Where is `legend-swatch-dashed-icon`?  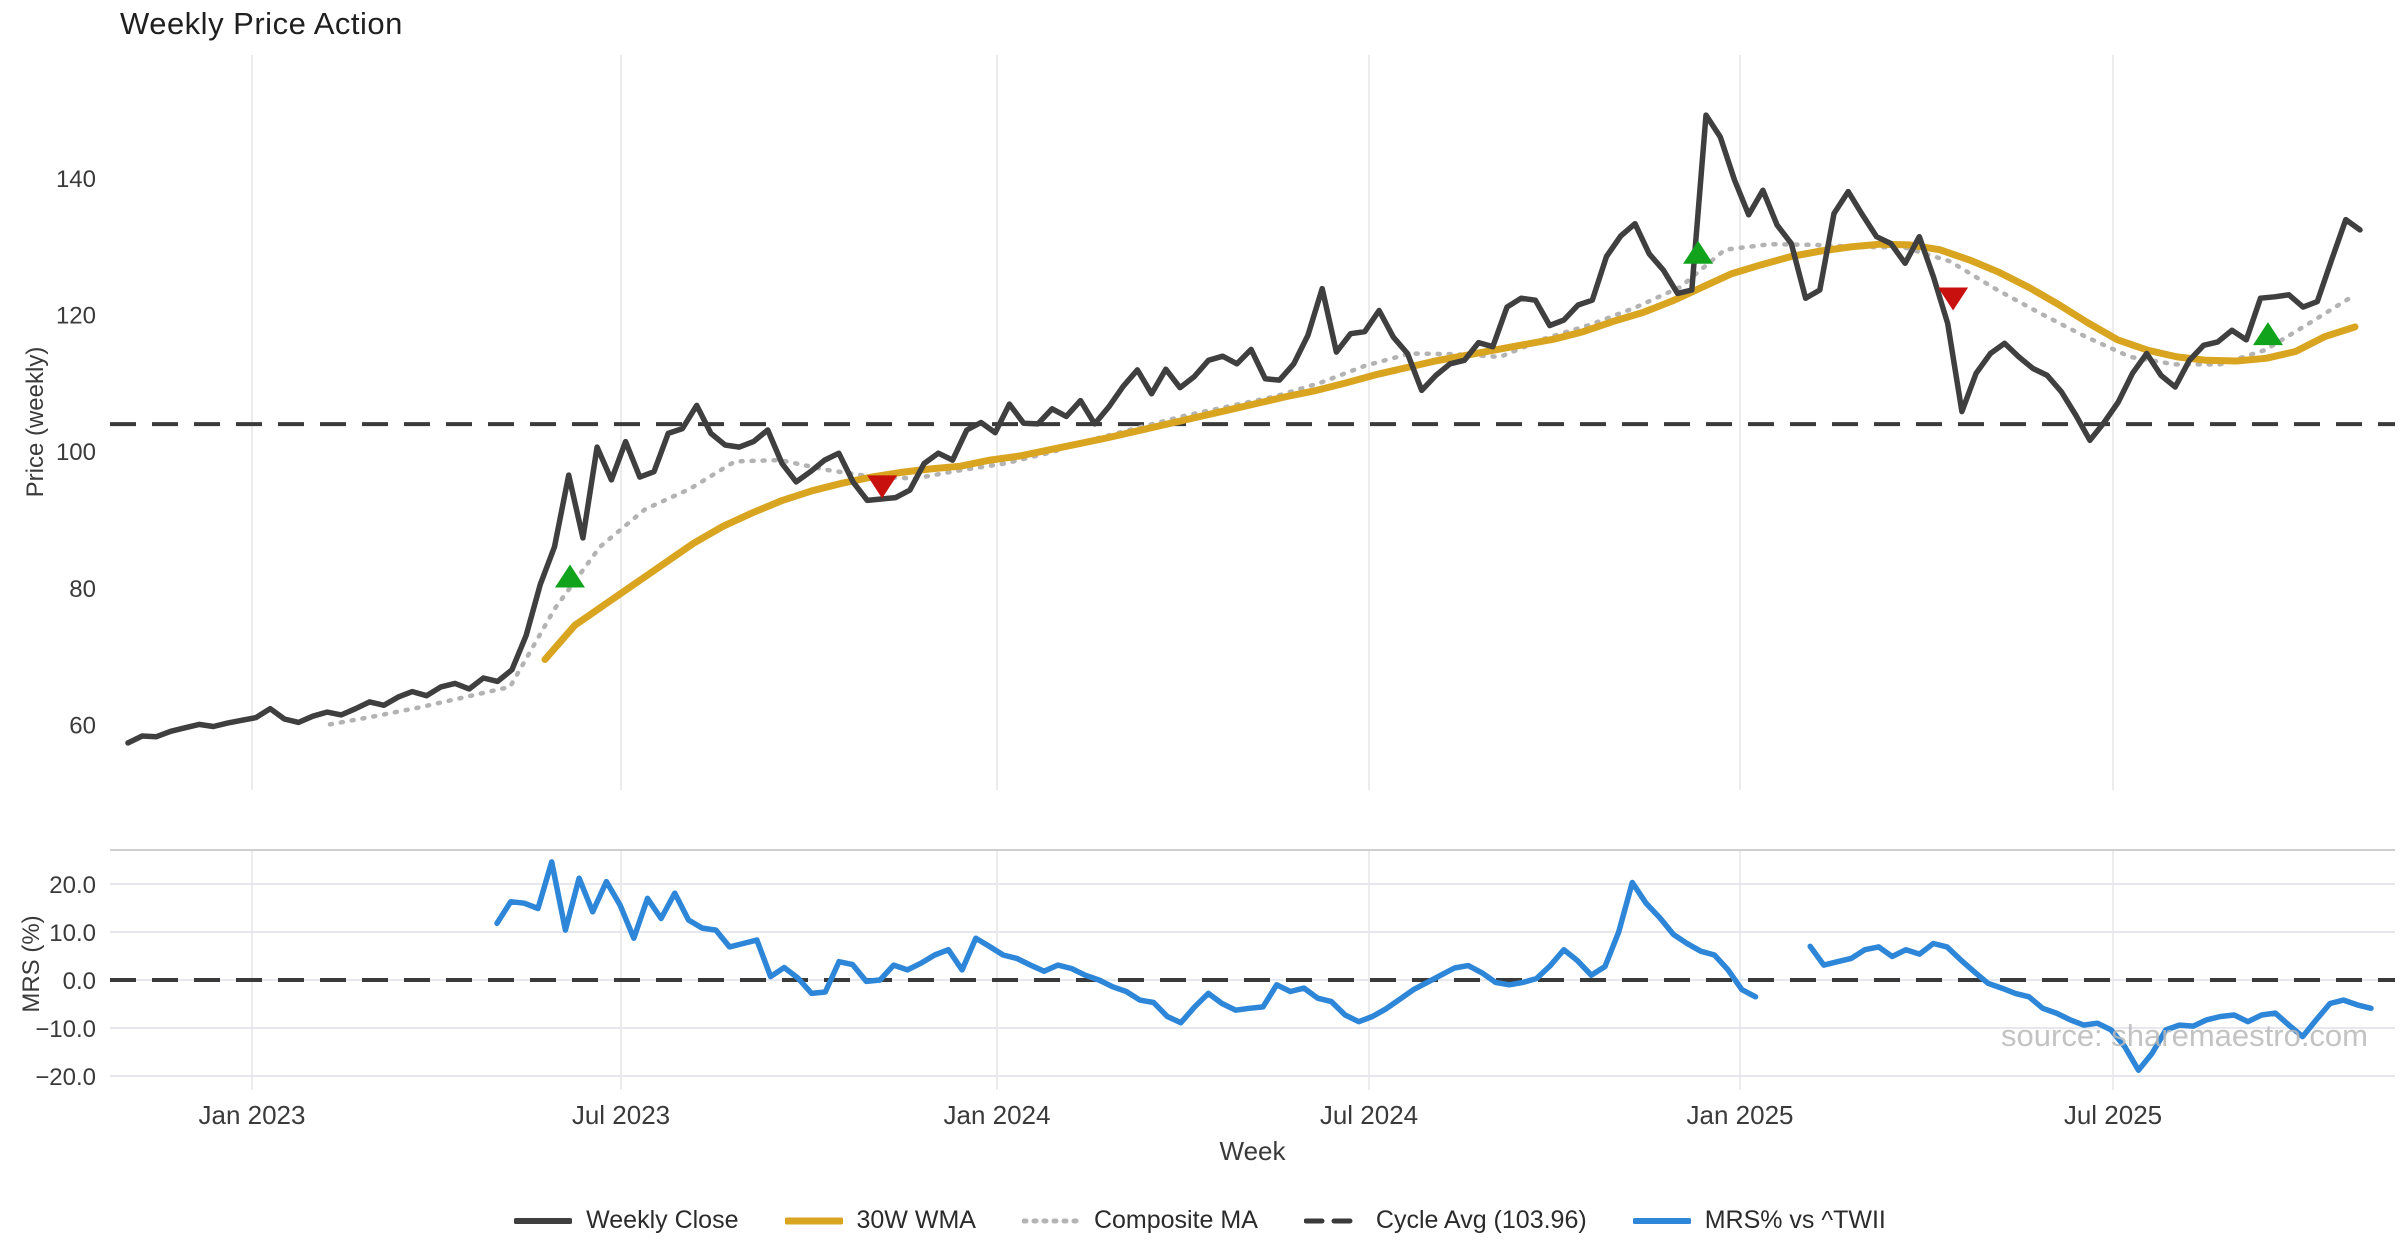
legend-swatch-dashed-icon is located at coordinates (1332, 1220).